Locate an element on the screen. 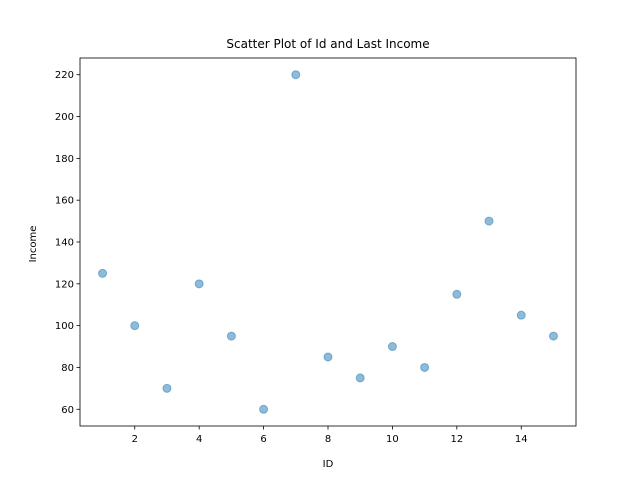 The height and width of the screenshot is (480, 640). y-tick-label: 200 is located at coordinates (64, 117).